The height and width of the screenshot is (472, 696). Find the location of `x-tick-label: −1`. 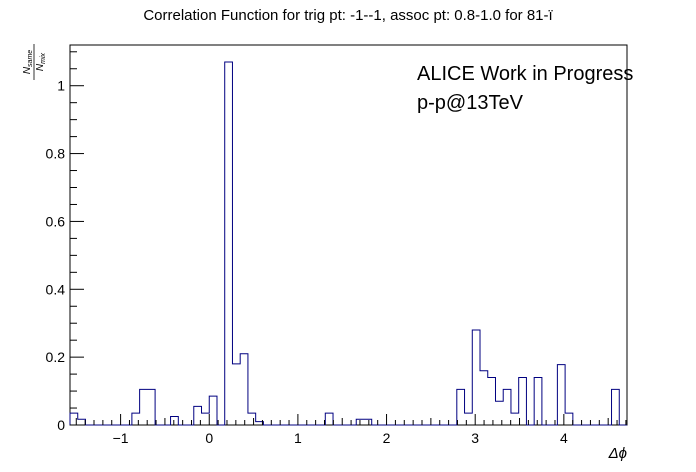

x-tick-label: −1 is located at coordinates (121, 438).